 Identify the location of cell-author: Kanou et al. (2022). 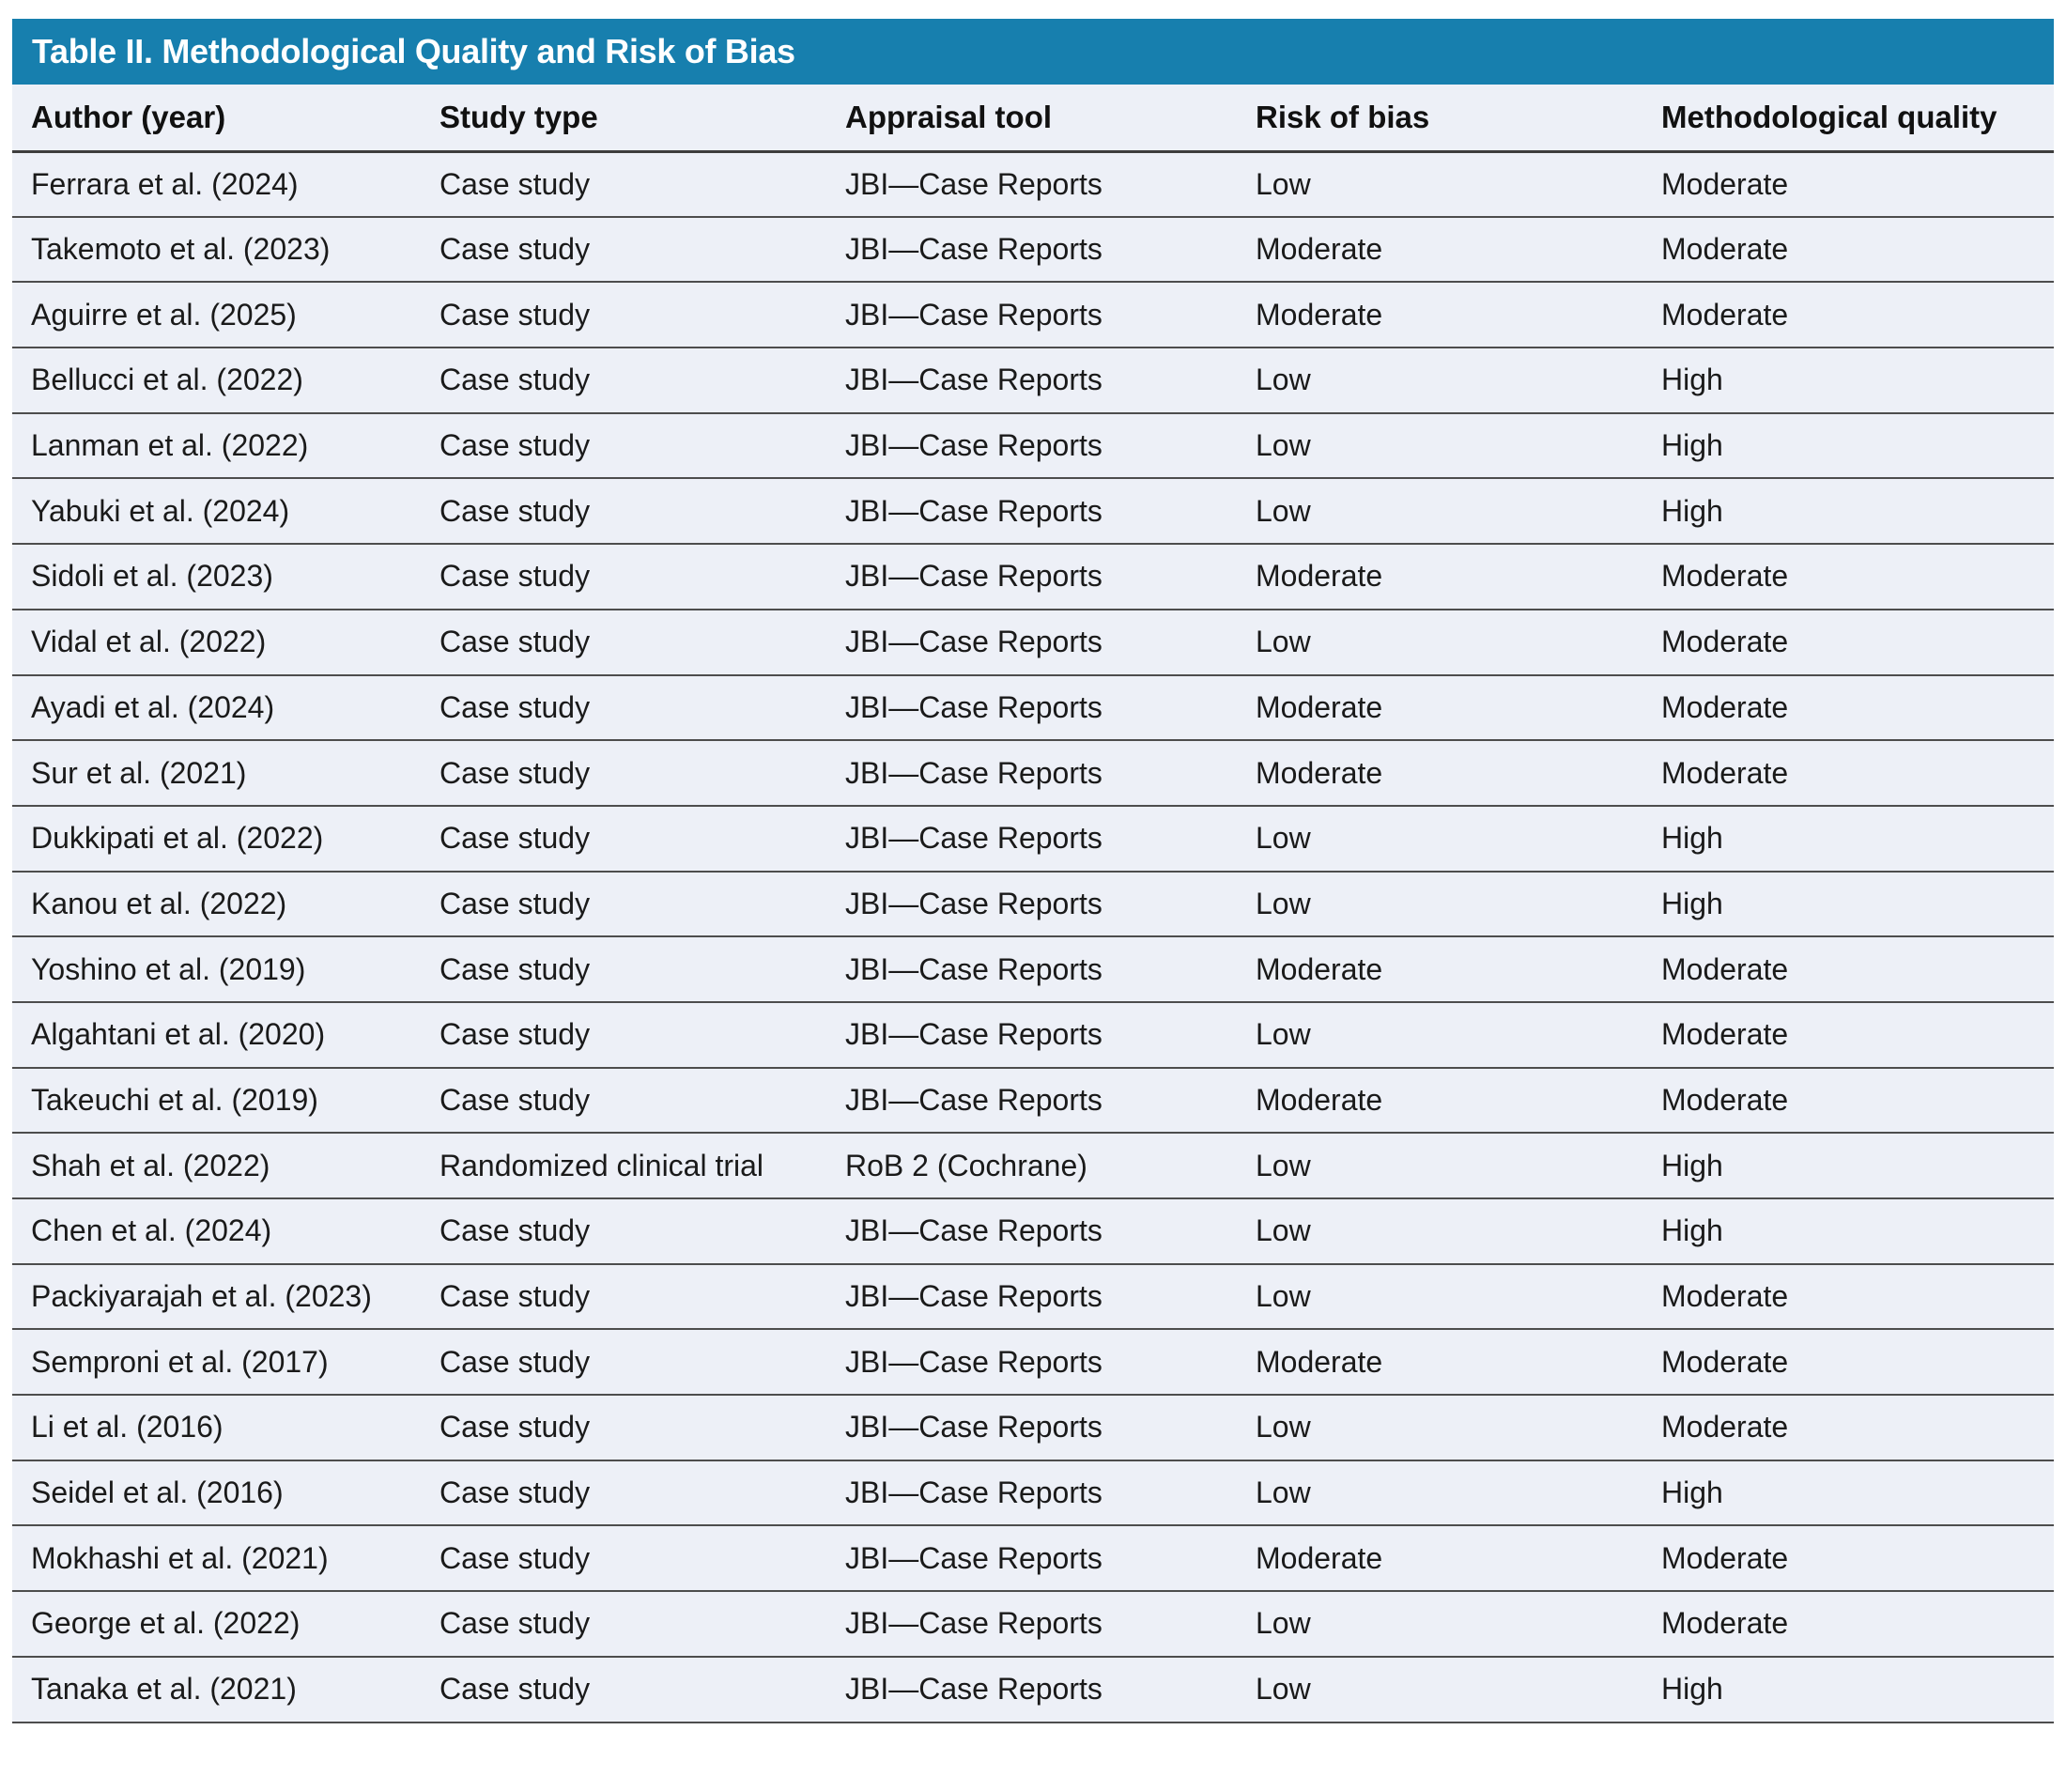
(216, 904).